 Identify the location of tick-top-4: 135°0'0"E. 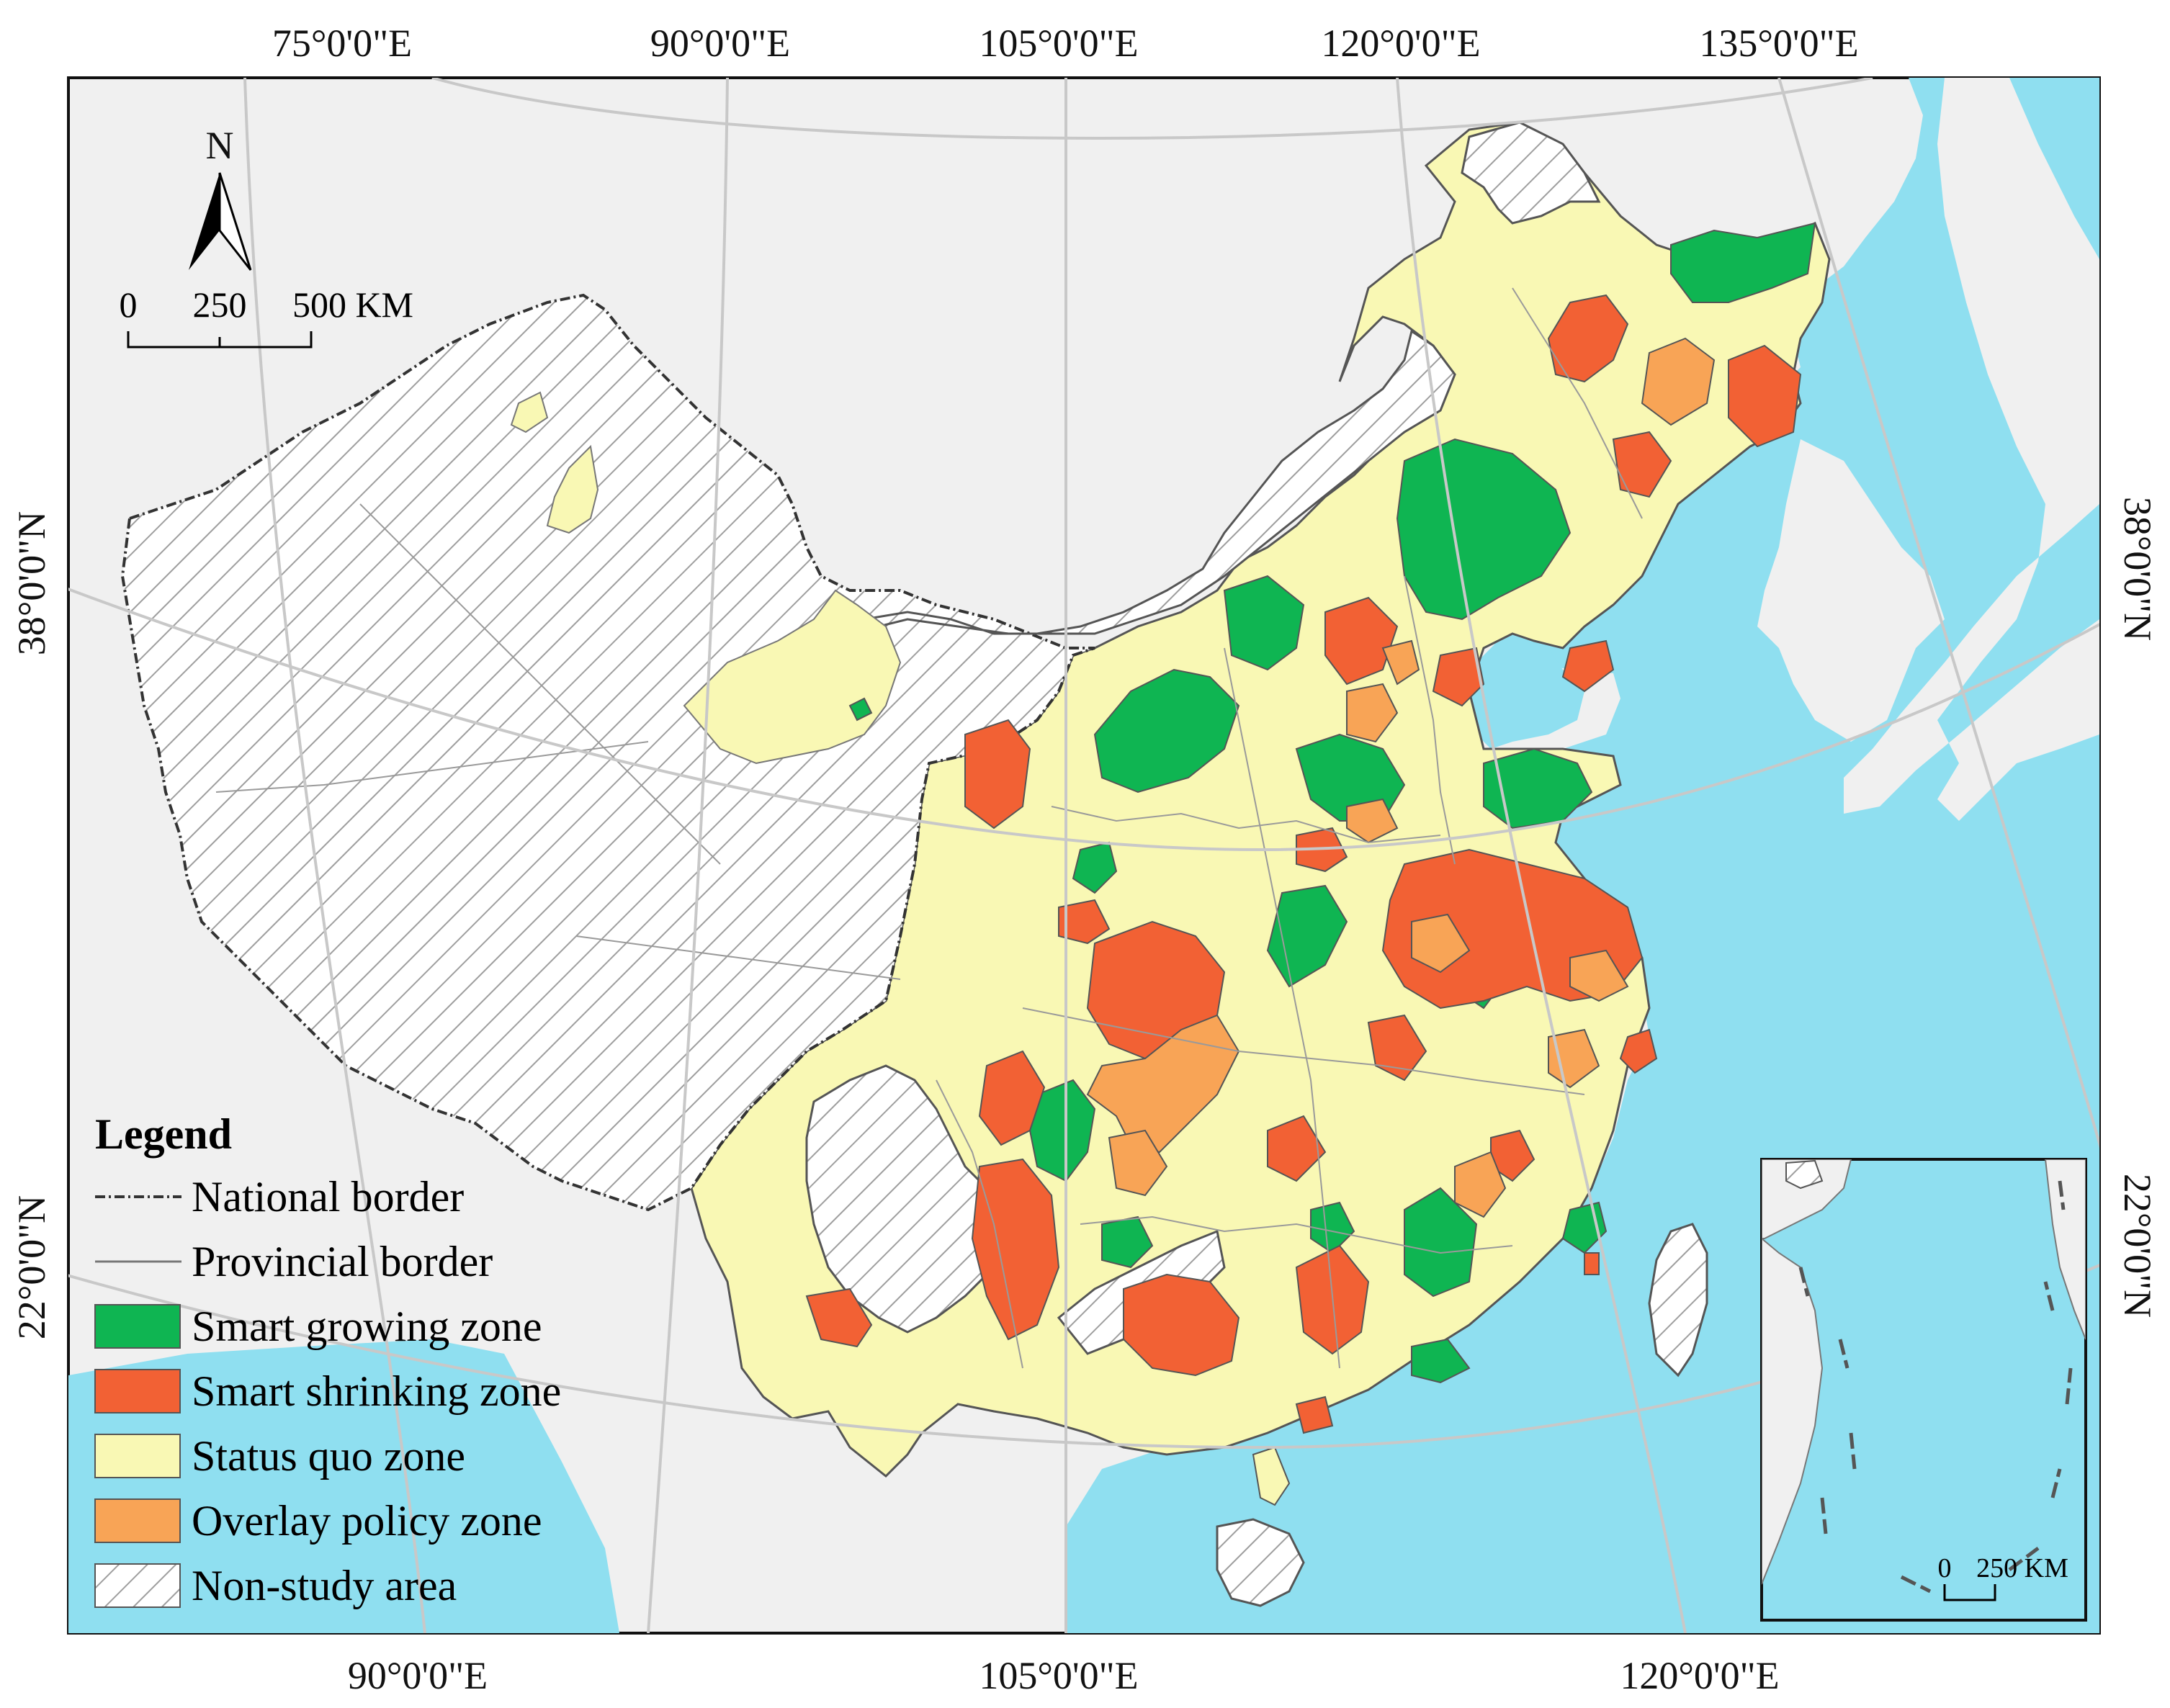
(1778, 43).